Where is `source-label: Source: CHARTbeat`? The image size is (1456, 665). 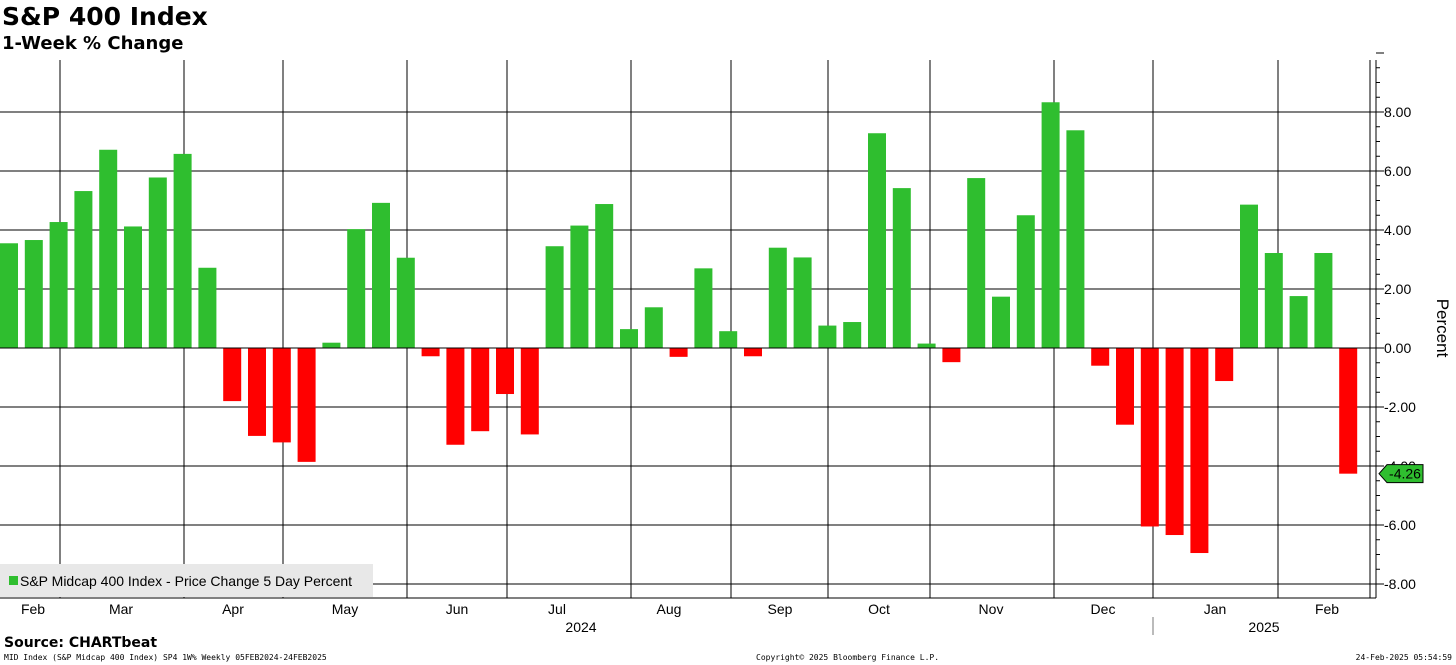
source-label: Source: CHARTbeat is located at coordinates (81, 643).